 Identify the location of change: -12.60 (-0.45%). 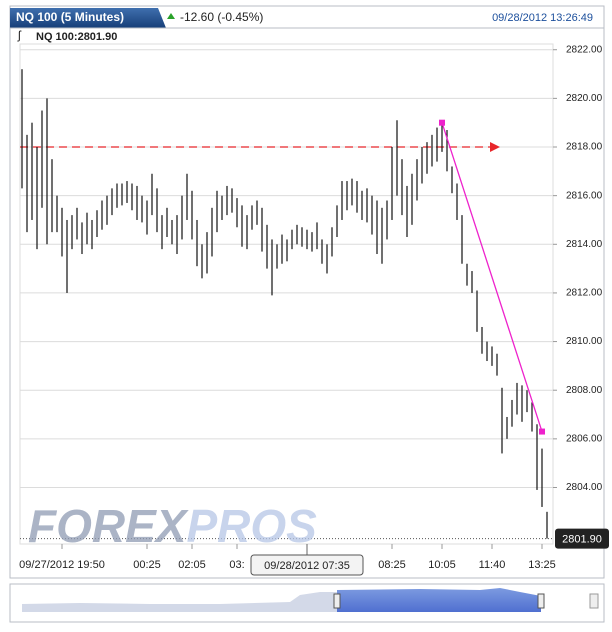
(221, 17).